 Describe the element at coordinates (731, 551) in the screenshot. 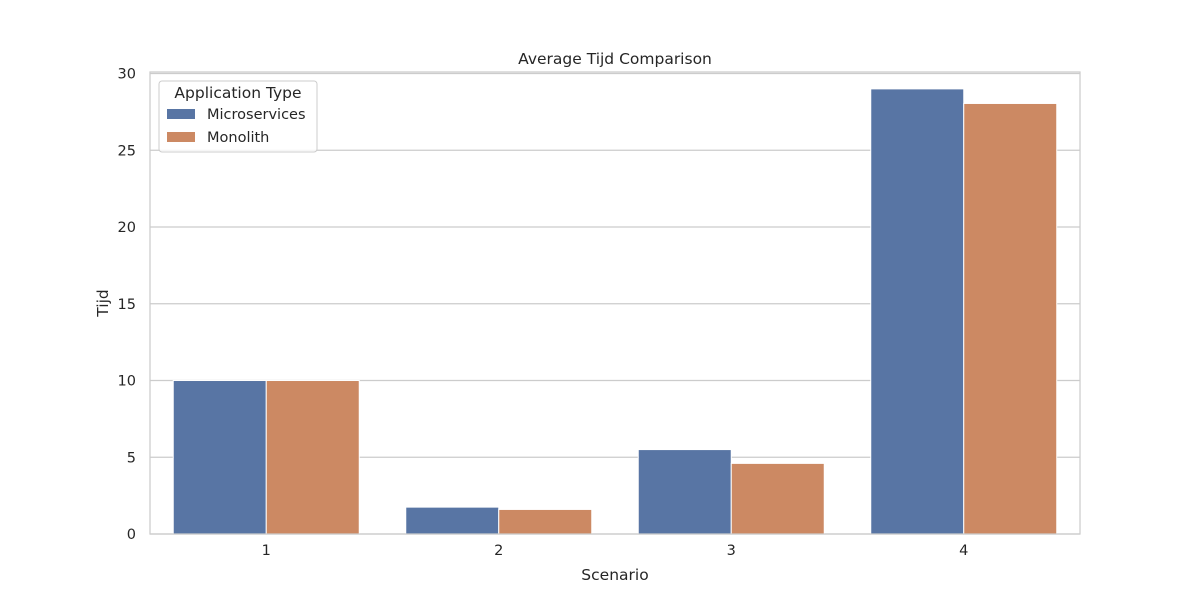

I see `x-tick-label: 3` at that location.